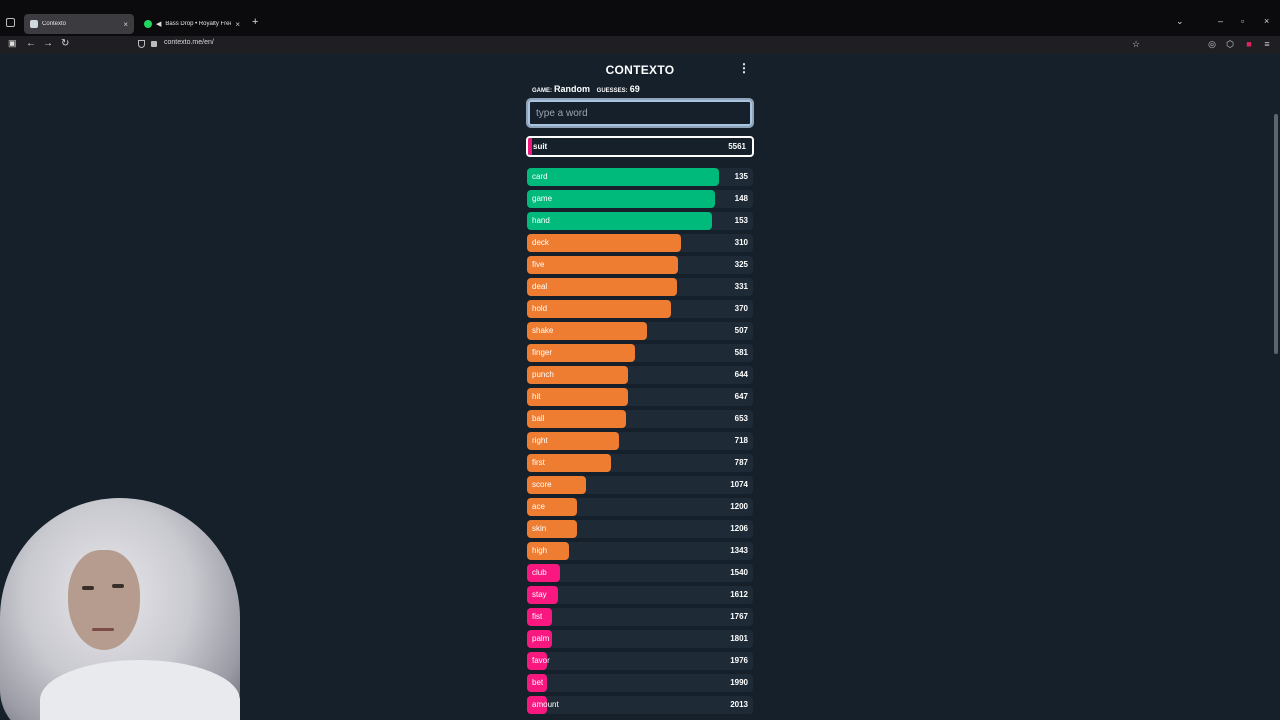 This screenshot has height=720, width=1280. Describe the element at coordinates (640, 639) in the screenshot. I see `guess-row: palm 1801` at that location.